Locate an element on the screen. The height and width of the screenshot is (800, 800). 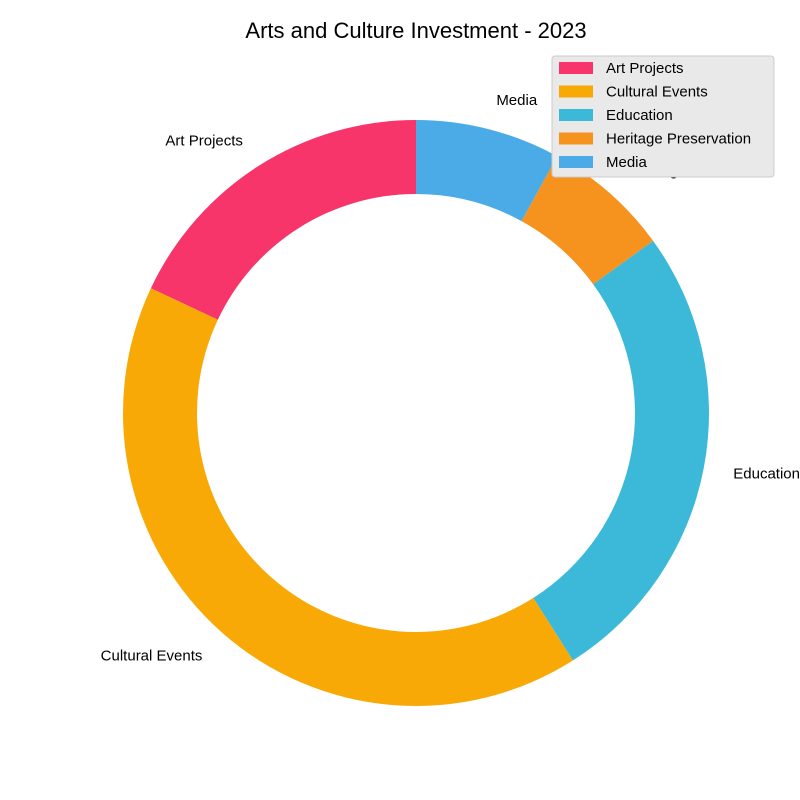
slice-label-education: Education is located at coordinates (766, 474).